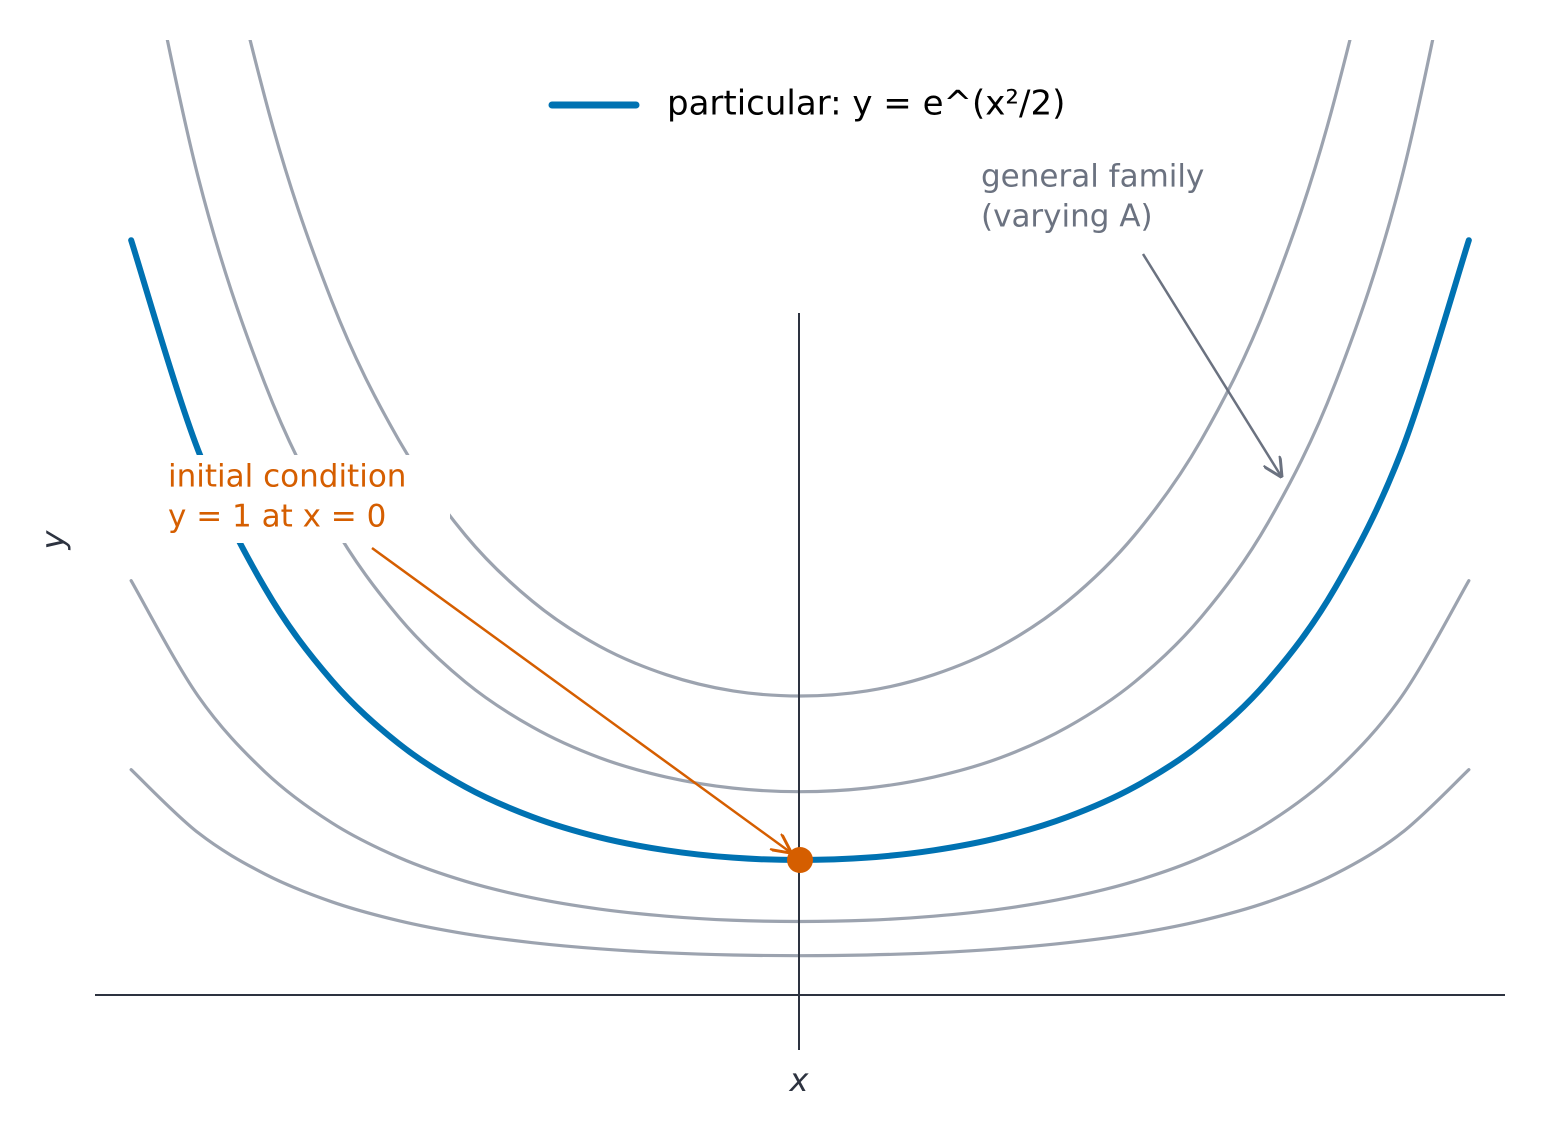  I want to click on initial-point, so click(800, 860).